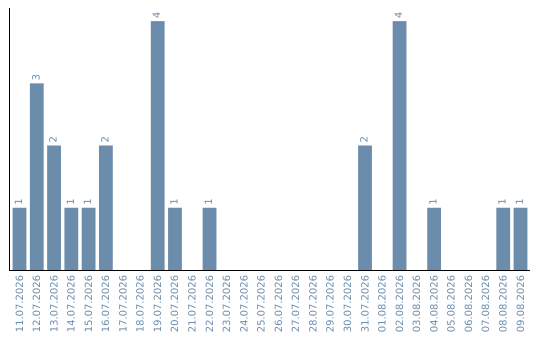 Image resolution: width=540 pixels, height=340 pixels. Describe the element at coordinates (418, 303) in the screenshot. I see `x-tick-label: 03.08.2026` at that location.